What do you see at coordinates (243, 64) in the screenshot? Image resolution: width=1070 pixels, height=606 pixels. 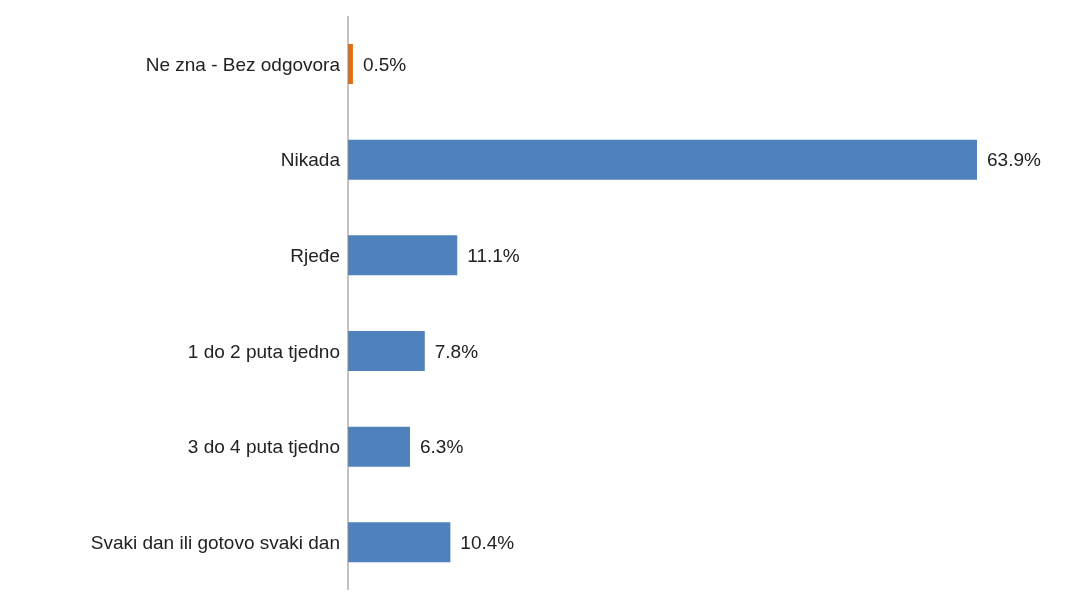 I see `y-tick-label: Ne zna - Bez odgovora` at bounding box center [243, 64].